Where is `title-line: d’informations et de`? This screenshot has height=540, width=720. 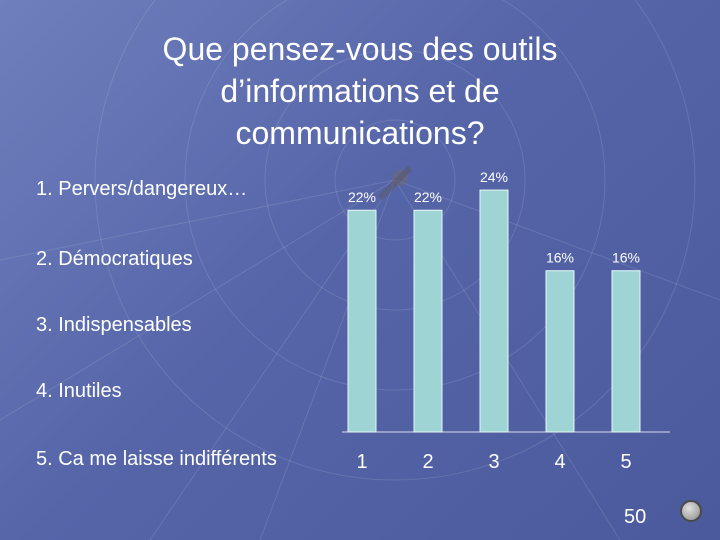 title-line: d’informations et de is located at coordinates (360, 91).